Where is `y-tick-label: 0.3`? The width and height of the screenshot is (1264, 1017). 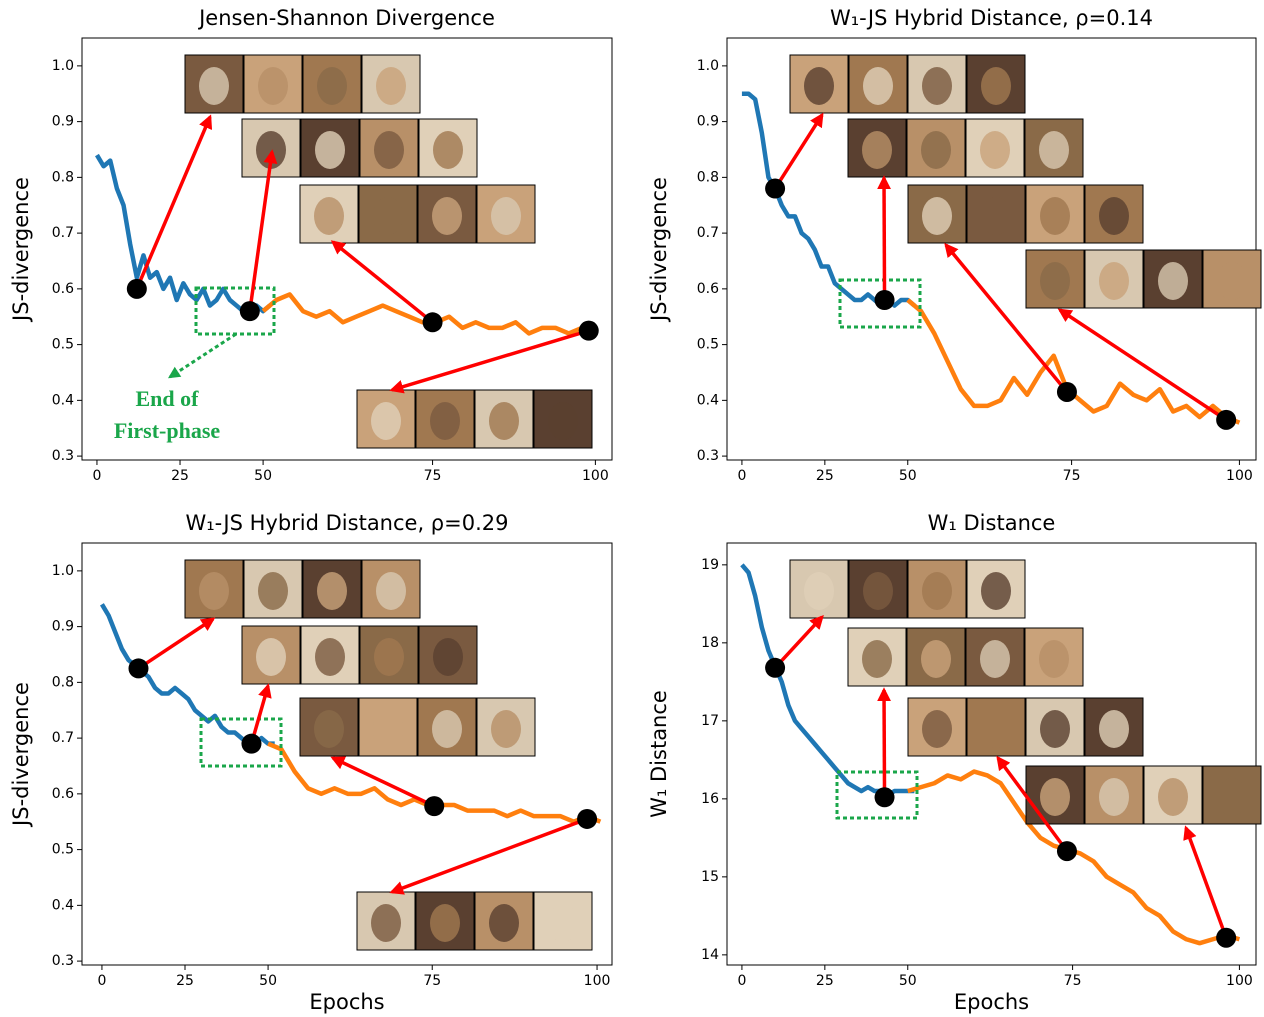 y-tick-label: 0.3 is located at coordinates (708, 456).